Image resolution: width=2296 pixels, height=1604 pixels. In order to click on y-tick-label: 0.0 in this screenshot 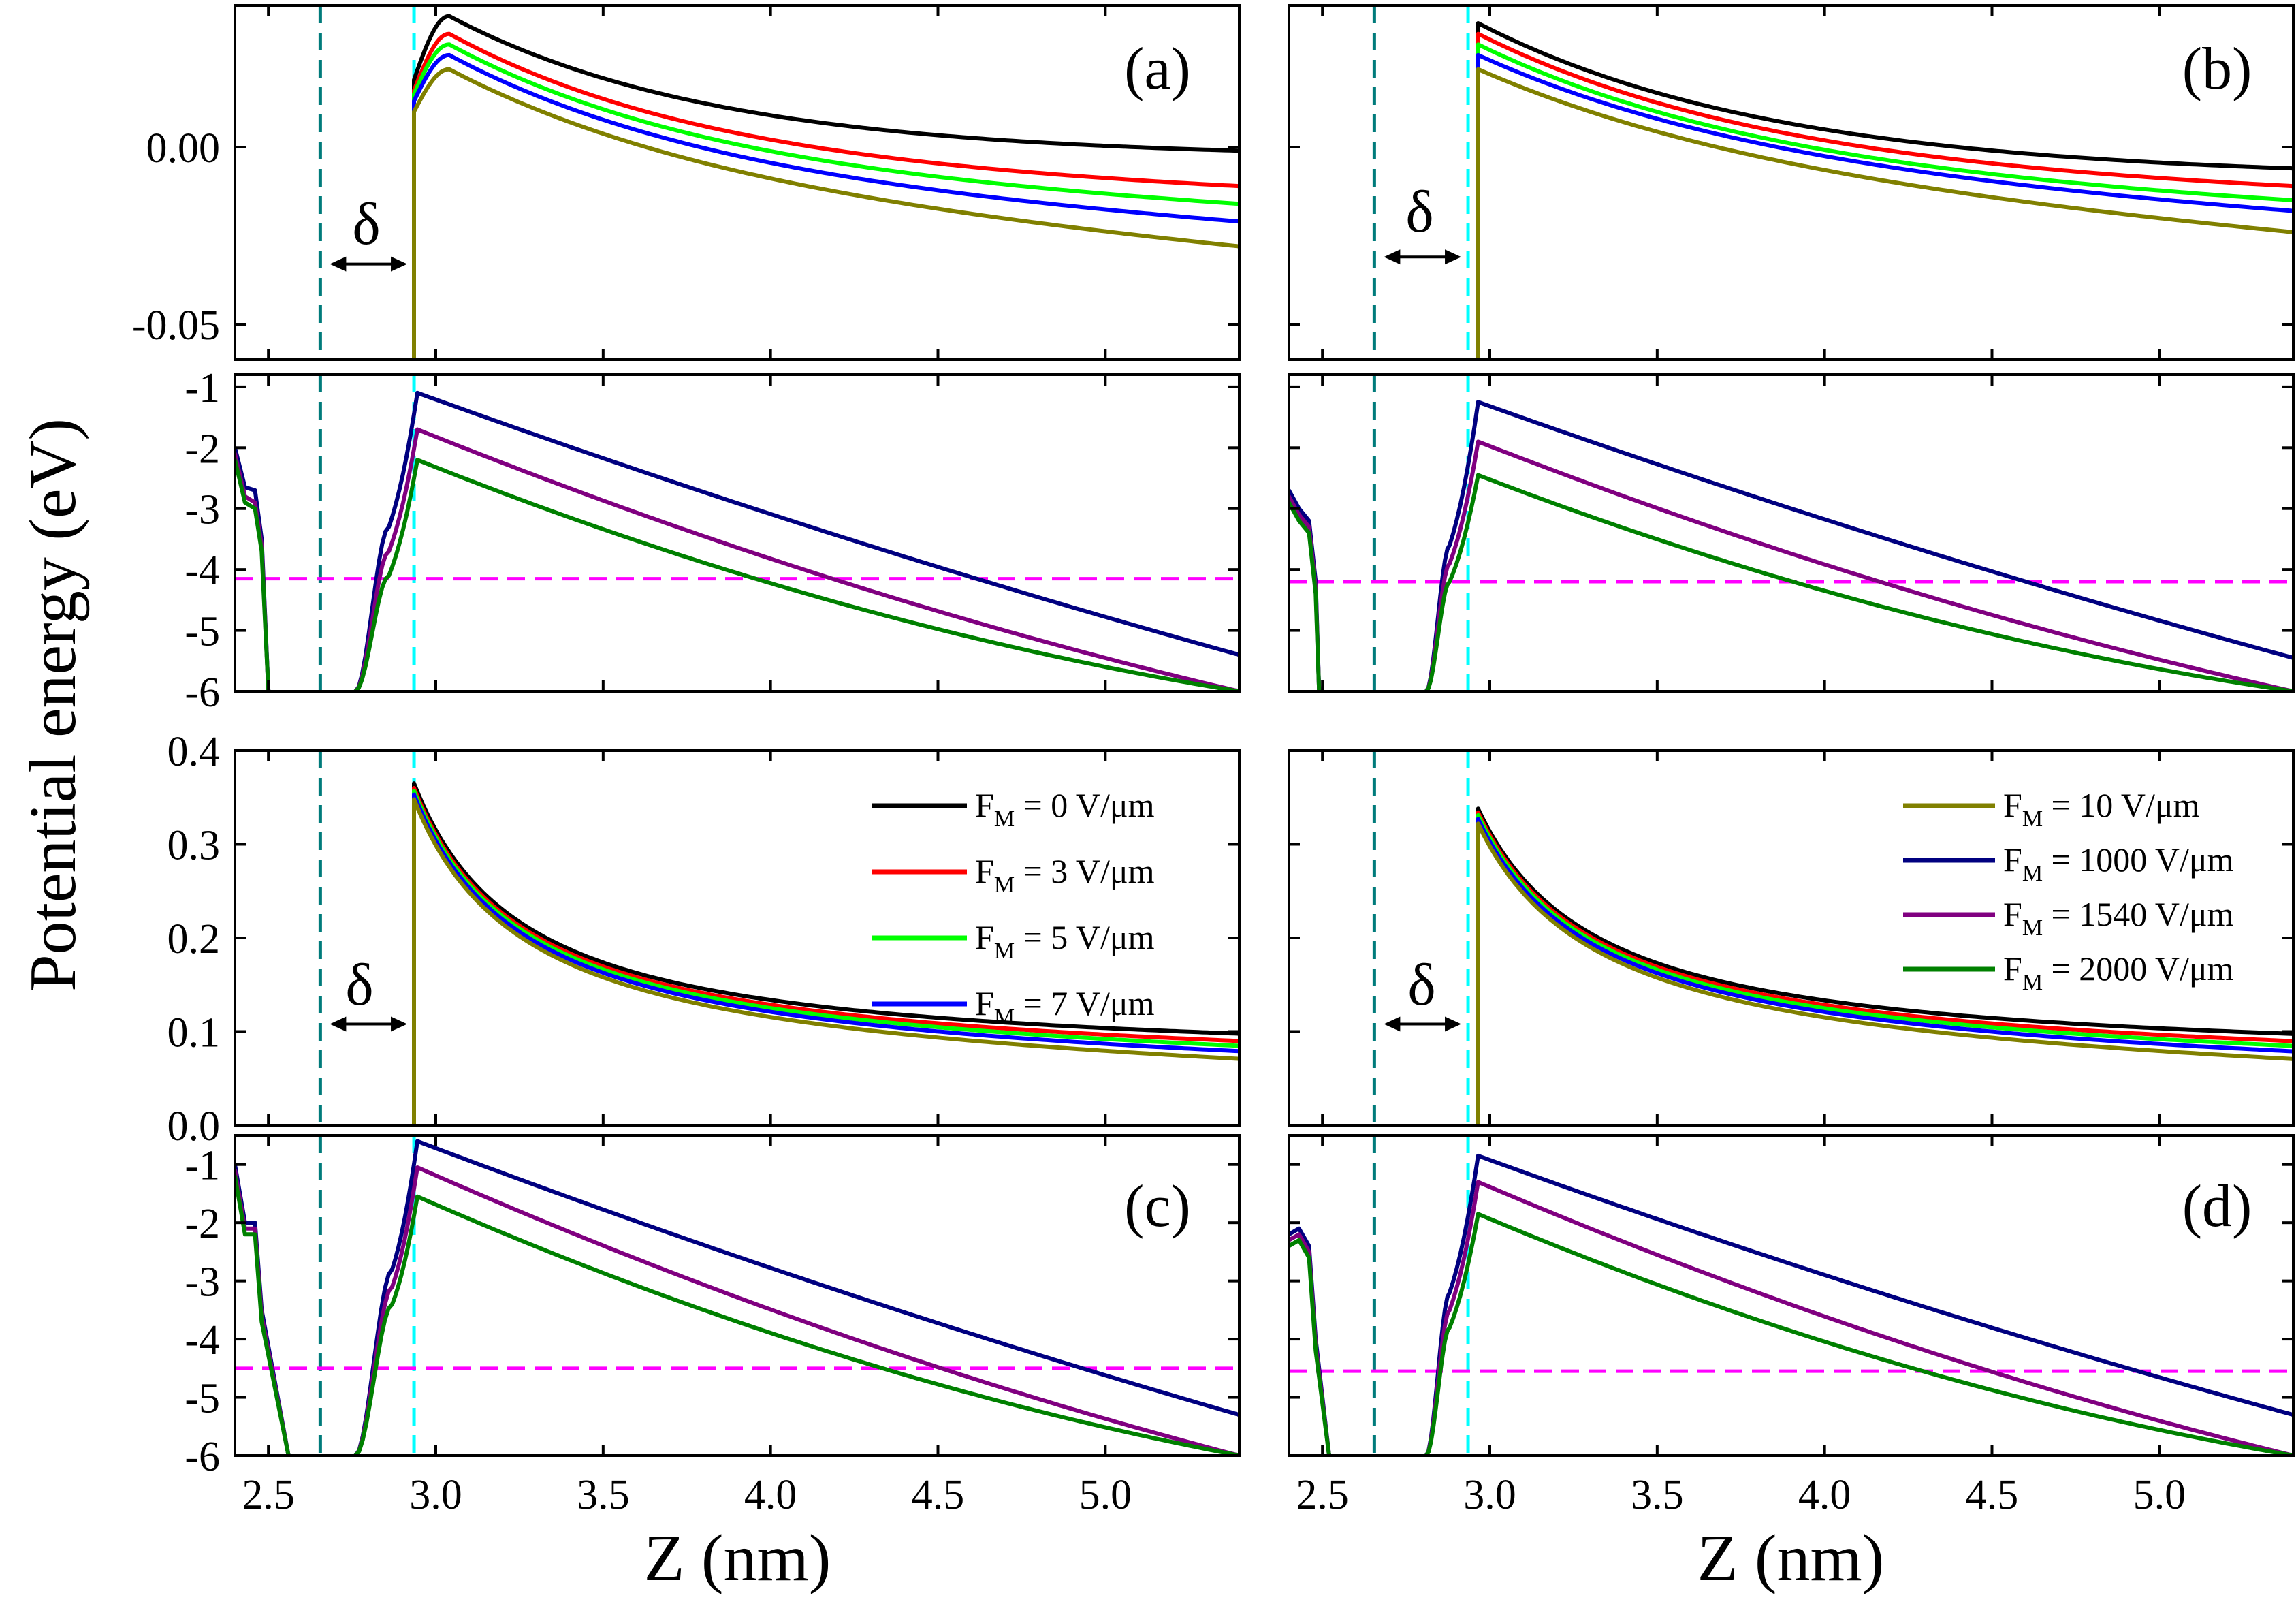, I will do `click(195, 1126)`.